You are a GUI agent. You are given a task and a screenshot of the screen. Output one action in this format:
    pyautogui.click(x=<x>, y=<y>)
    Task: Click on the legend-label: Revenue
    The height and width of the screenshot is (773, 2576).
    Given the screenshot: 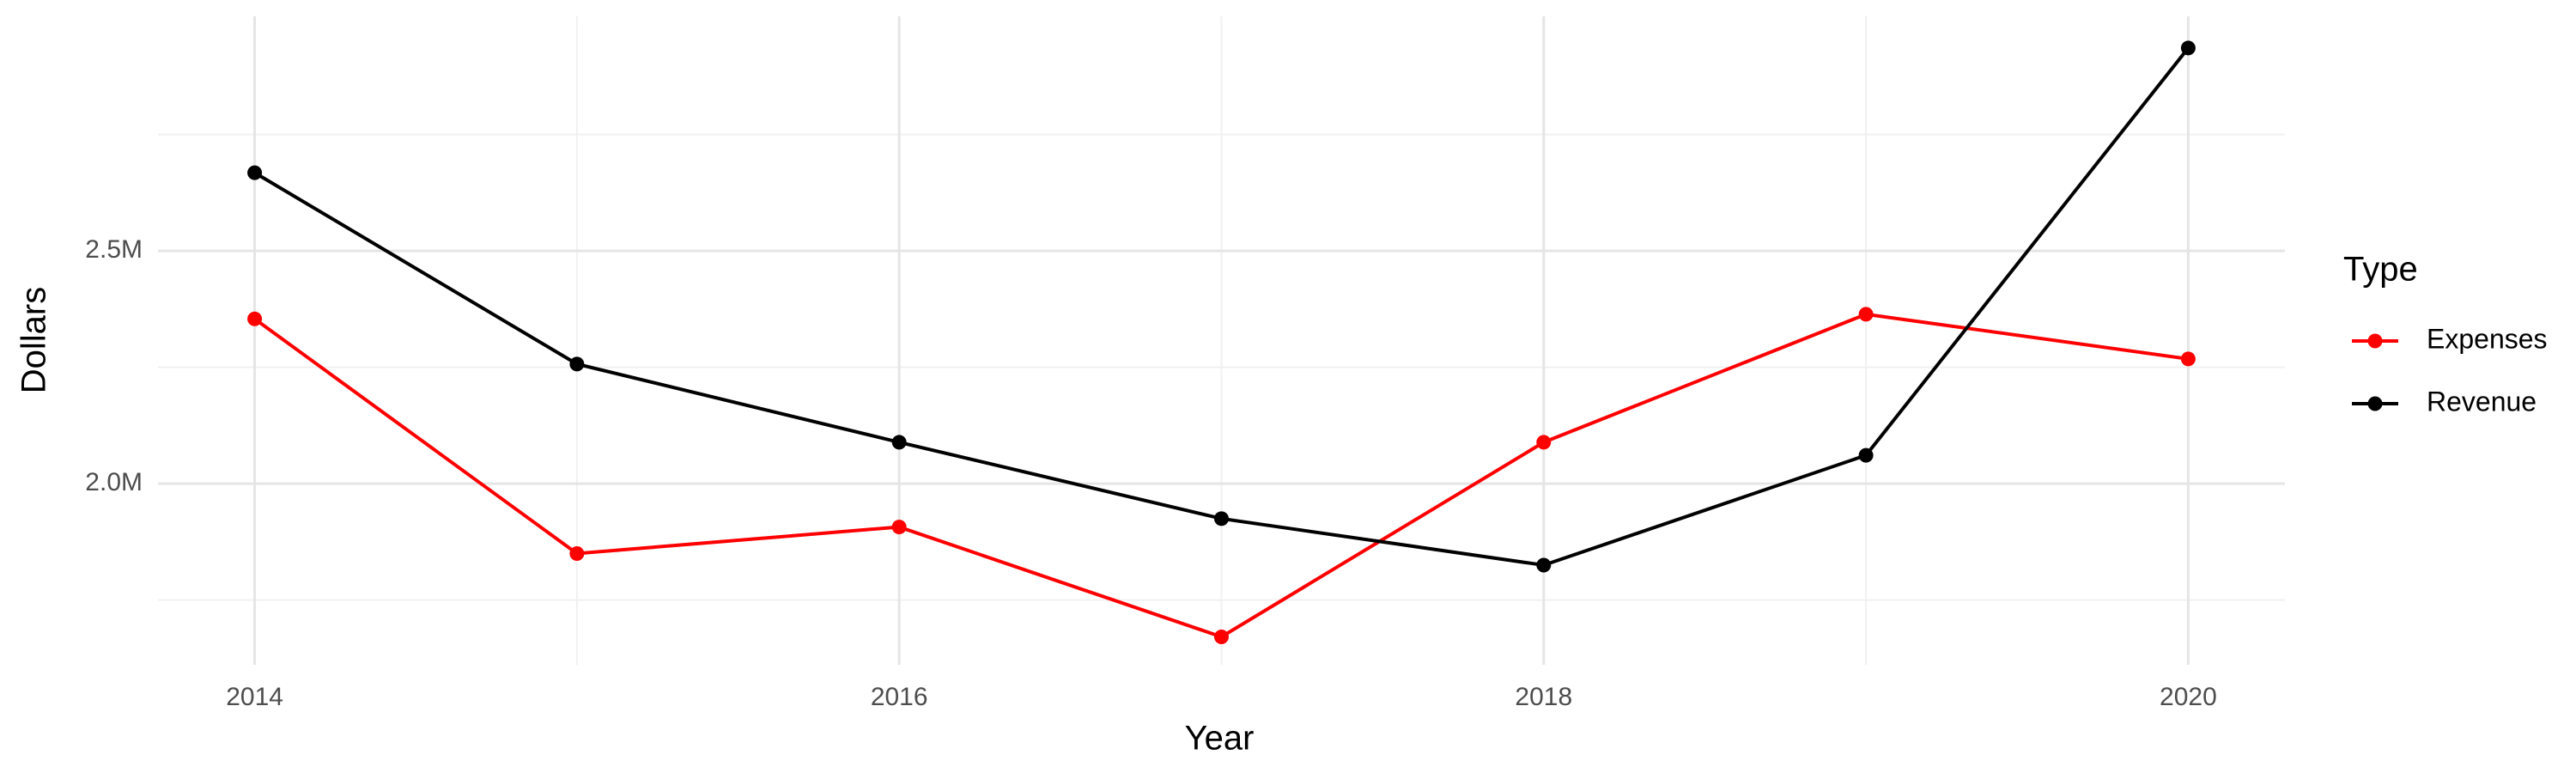 What is the action you would take?
    pyautogui.click(x=2482, y=401)
    